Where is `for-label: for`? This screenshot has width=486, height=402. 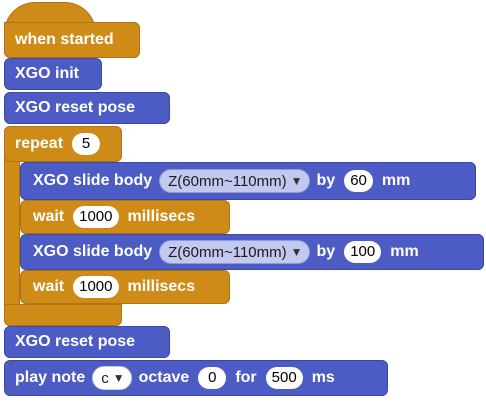 for-label: for is located at coordinates (246, 377).